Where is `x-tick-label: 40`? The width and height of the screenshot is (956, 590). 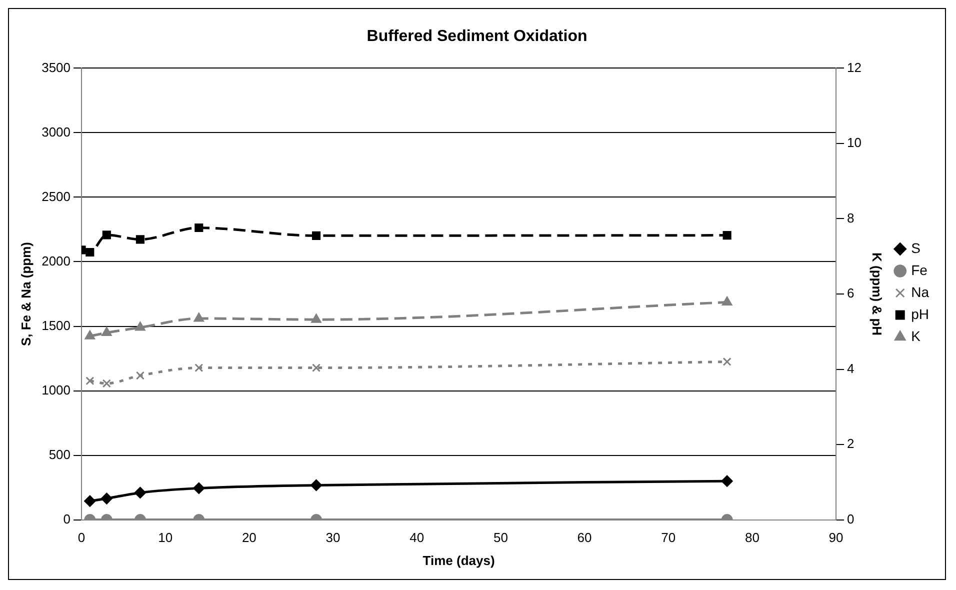
x-tick-label: 40 is located at coordinates (417, 538).